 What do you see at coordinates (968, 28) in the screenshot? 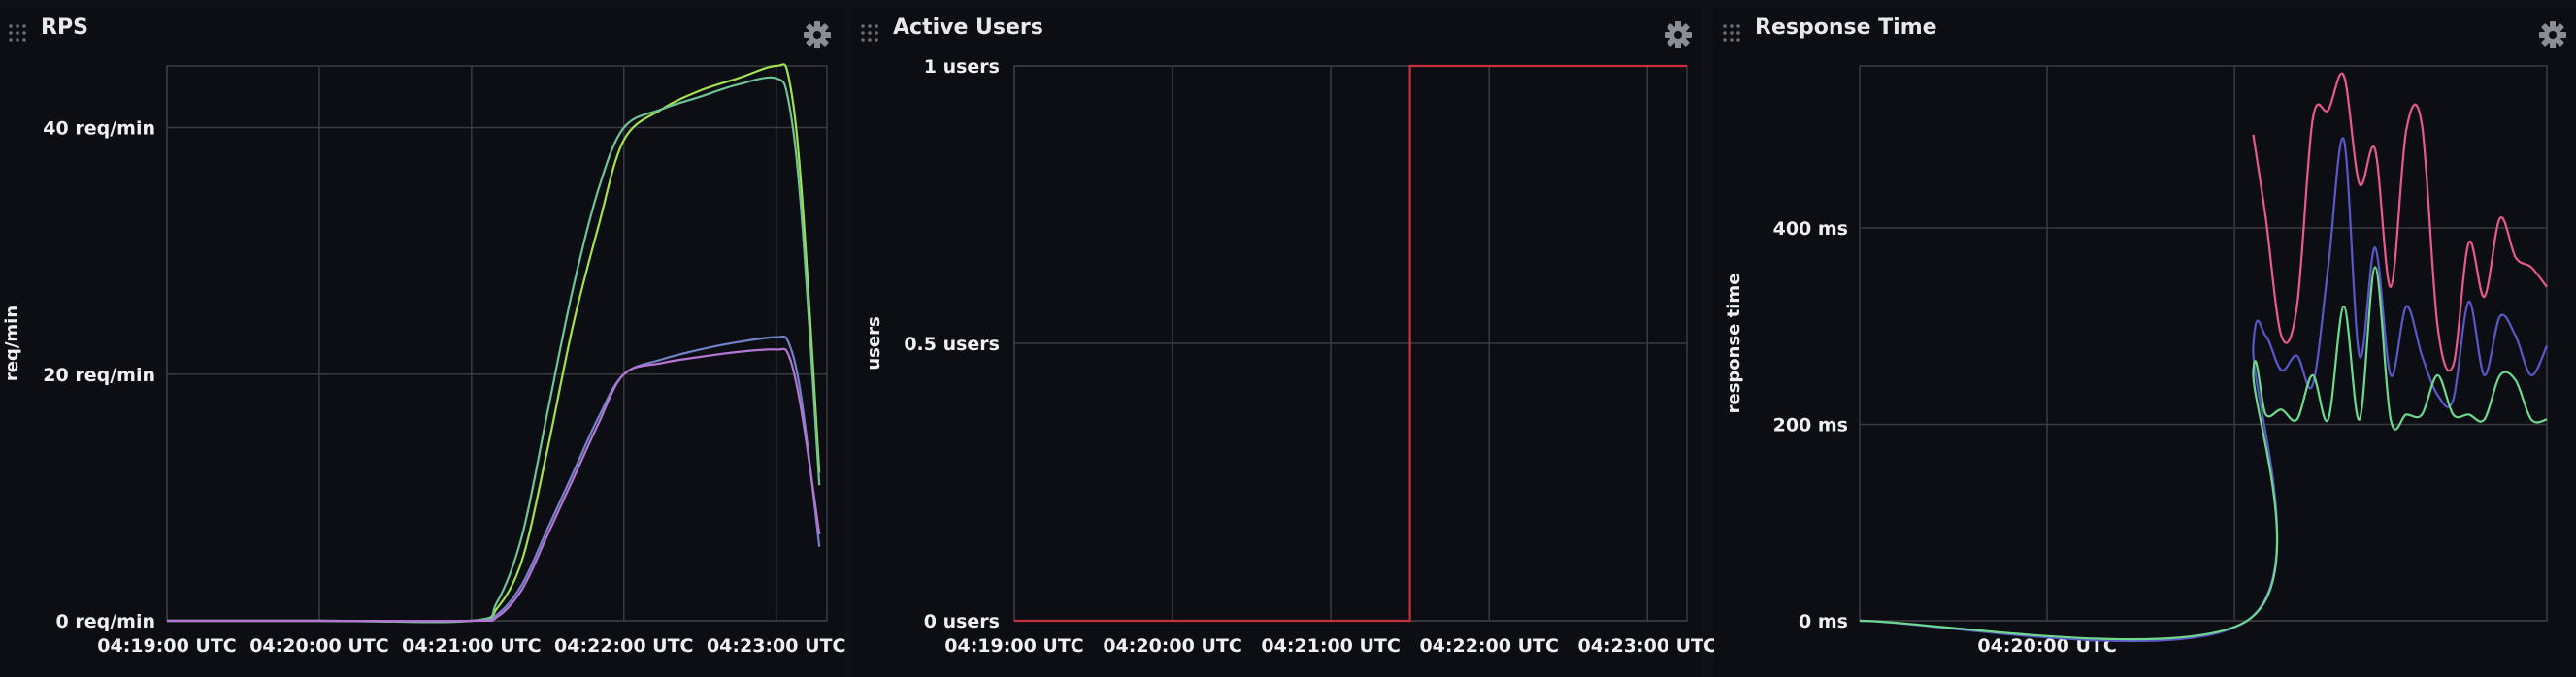
I see `panel-title: Active Users` at bounding box center [968, 28].